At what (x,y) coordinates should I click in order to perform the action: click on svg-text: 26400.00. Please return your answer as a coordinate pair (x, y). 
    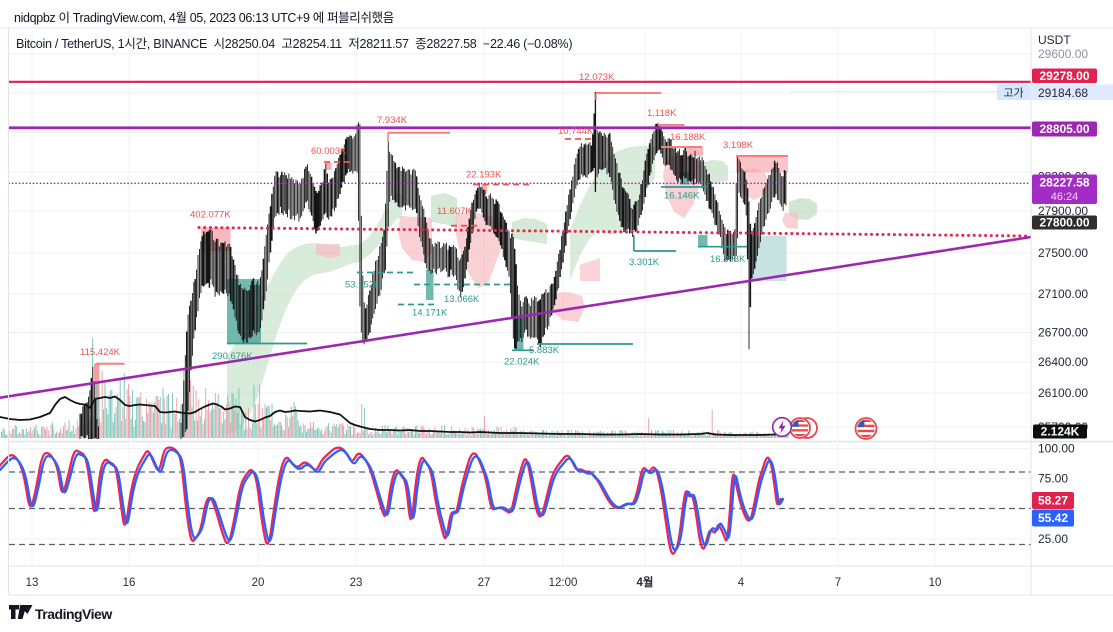
    Looking at the image, I should click on (1063, 362).